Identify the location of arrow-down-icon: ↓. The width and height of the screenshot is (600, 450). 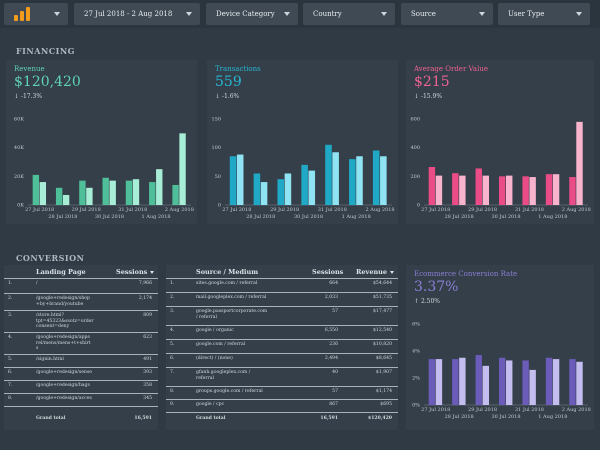
(417, 96).